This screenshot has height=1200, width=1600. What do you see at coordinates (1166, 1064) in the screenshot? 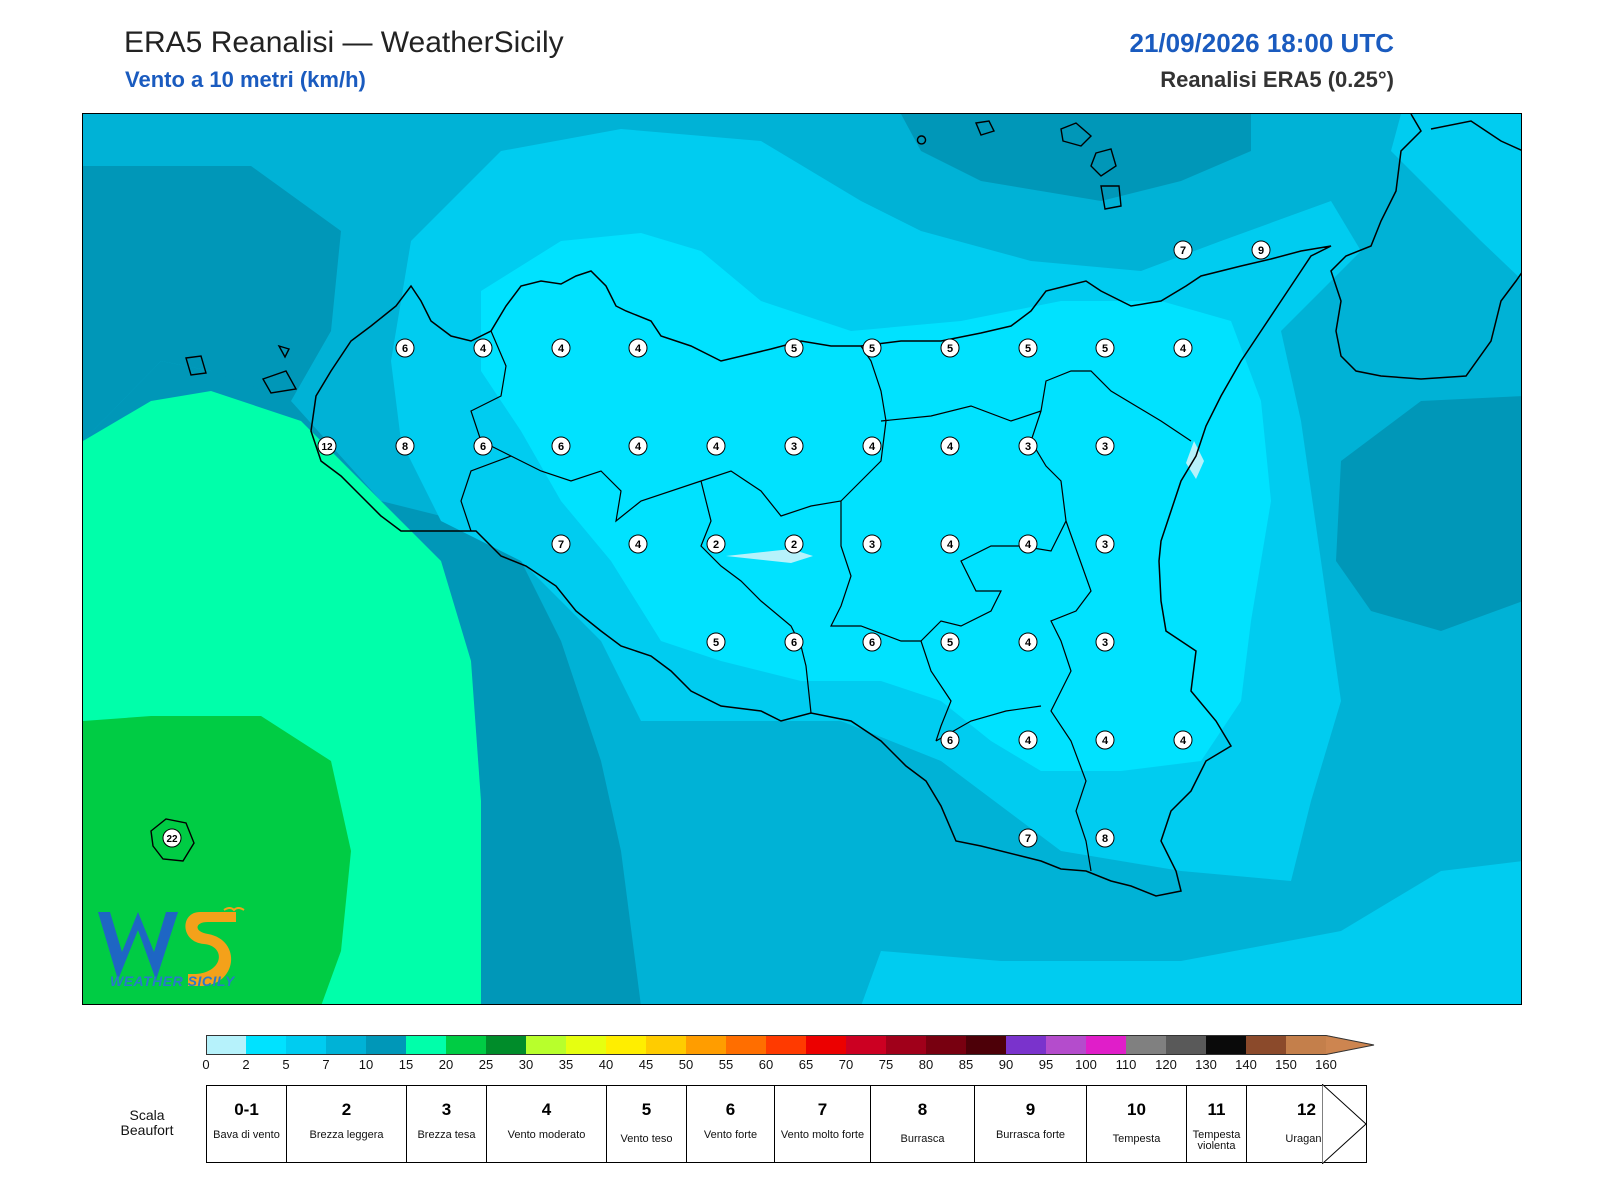
I see `colorbar-tick-label: 120` at bounding box center [1166, 1064].